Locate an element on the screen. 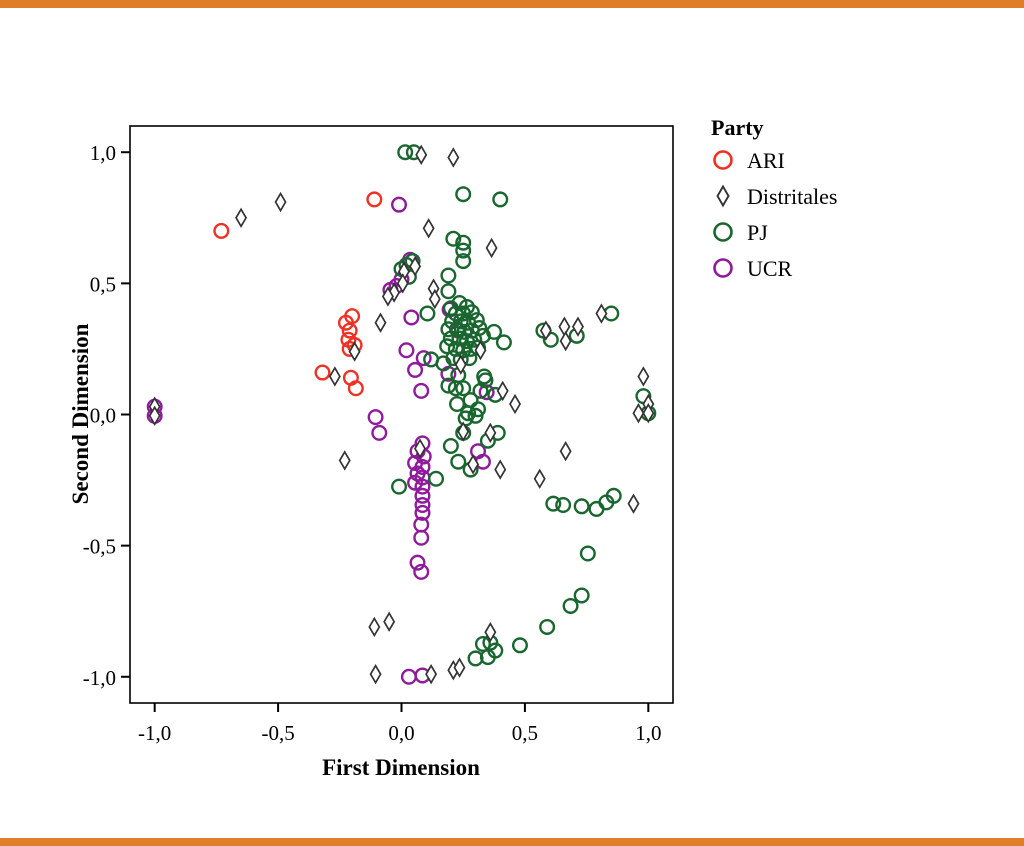 The image size is (1024, 846). legend-title: Party is located at coordinates (737, 127).